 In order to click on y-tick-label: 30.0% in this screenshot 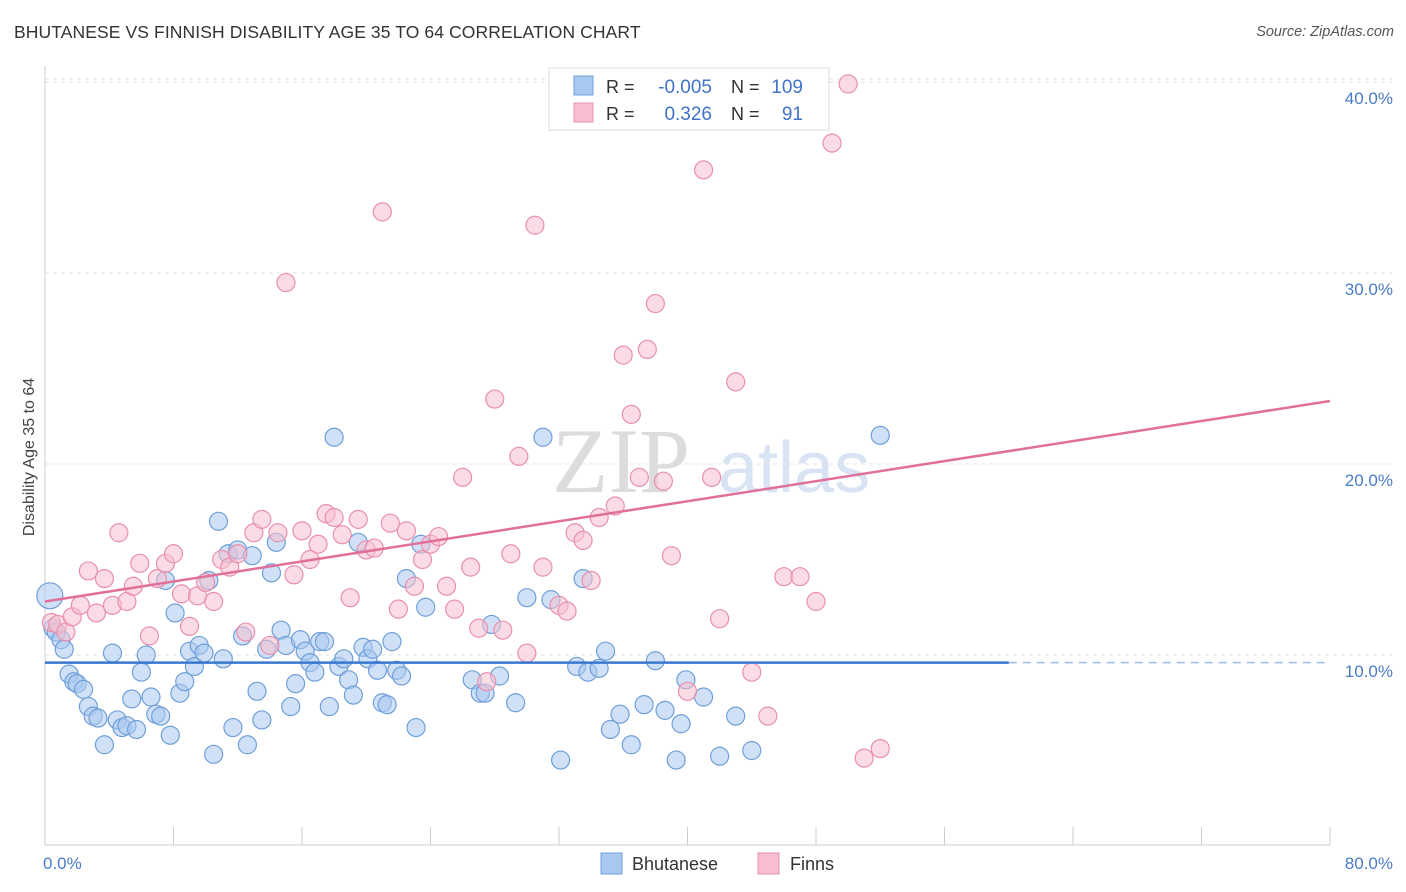, I will do `click(1369, 289)`.